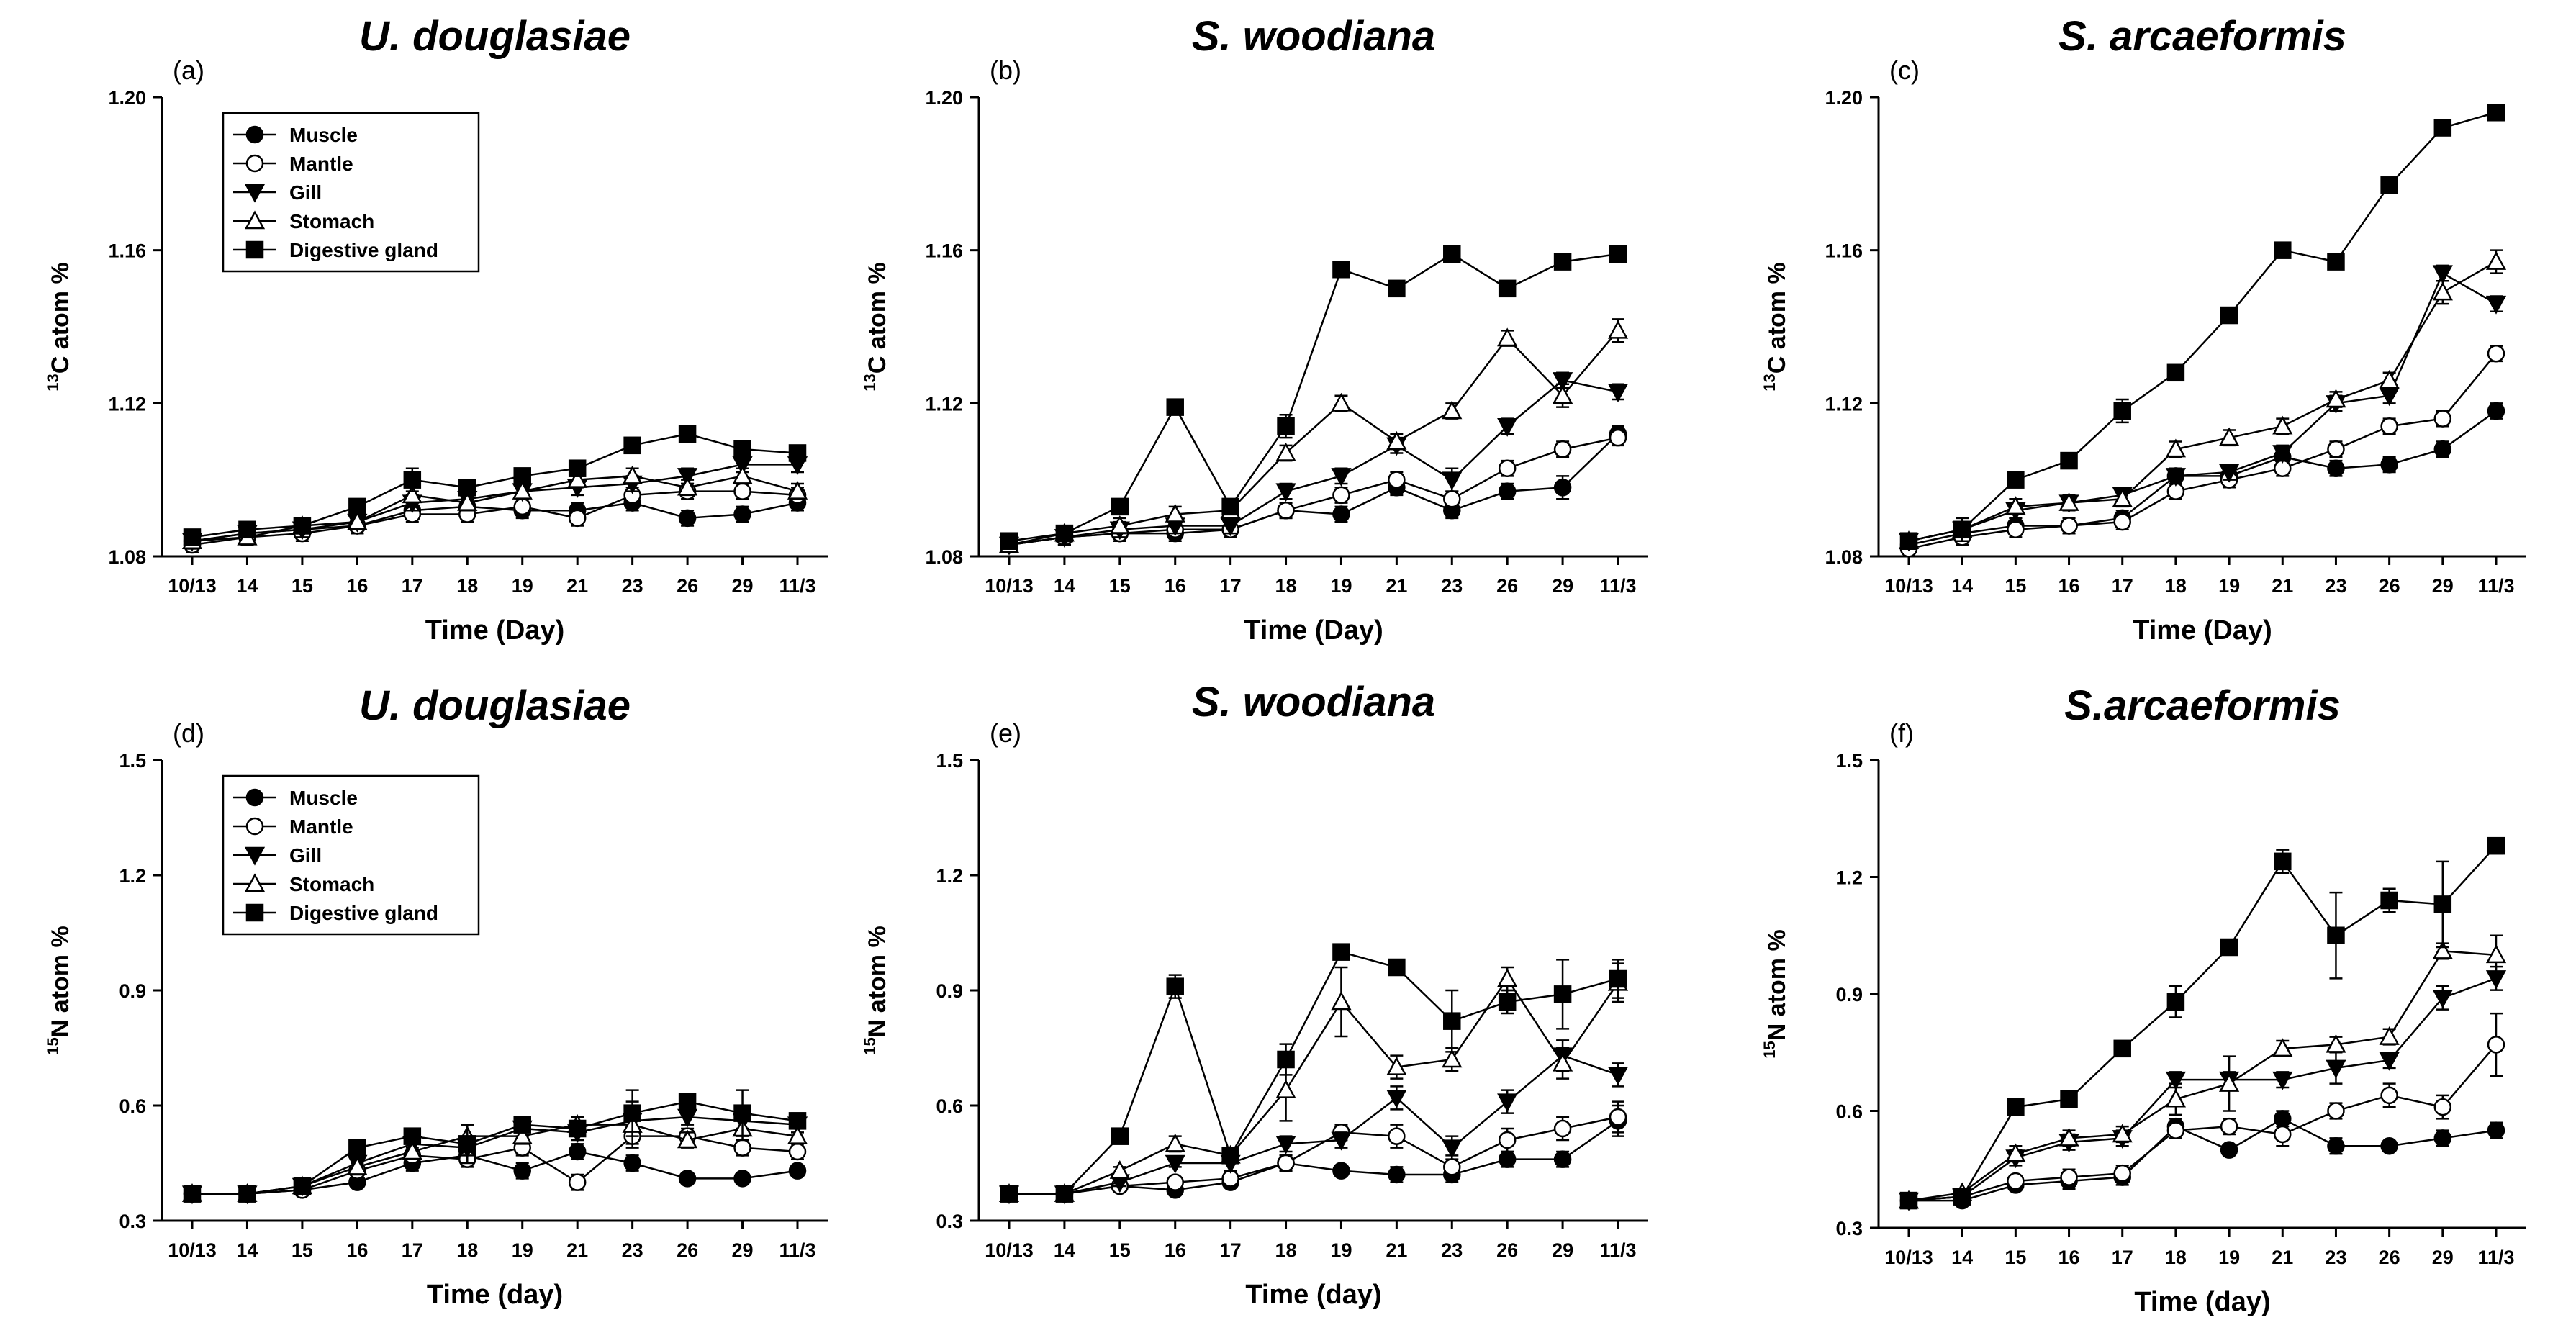  Describe the element at coordinates (949, 991) in the screenshot. I see `y-tick-label: 0.9` at that location.